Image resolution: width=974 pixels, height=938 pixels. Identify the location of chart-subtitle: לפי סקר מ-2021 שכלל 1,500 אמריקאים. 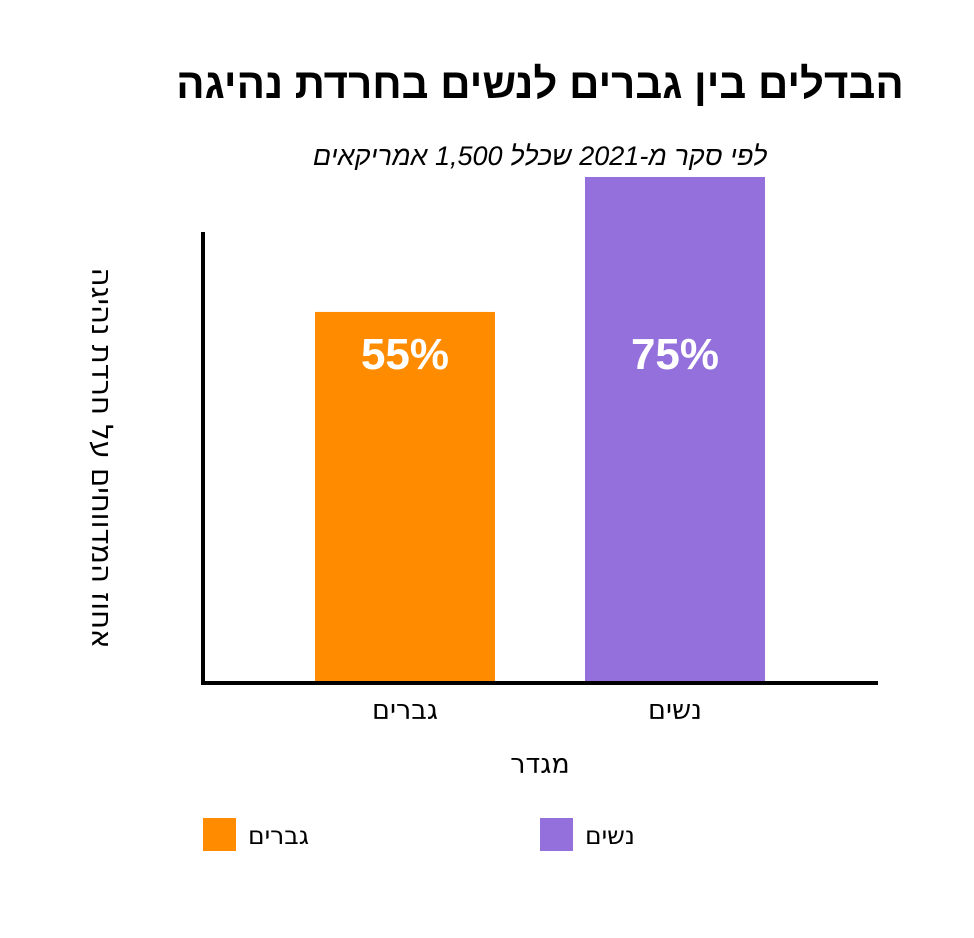
(540, 156).